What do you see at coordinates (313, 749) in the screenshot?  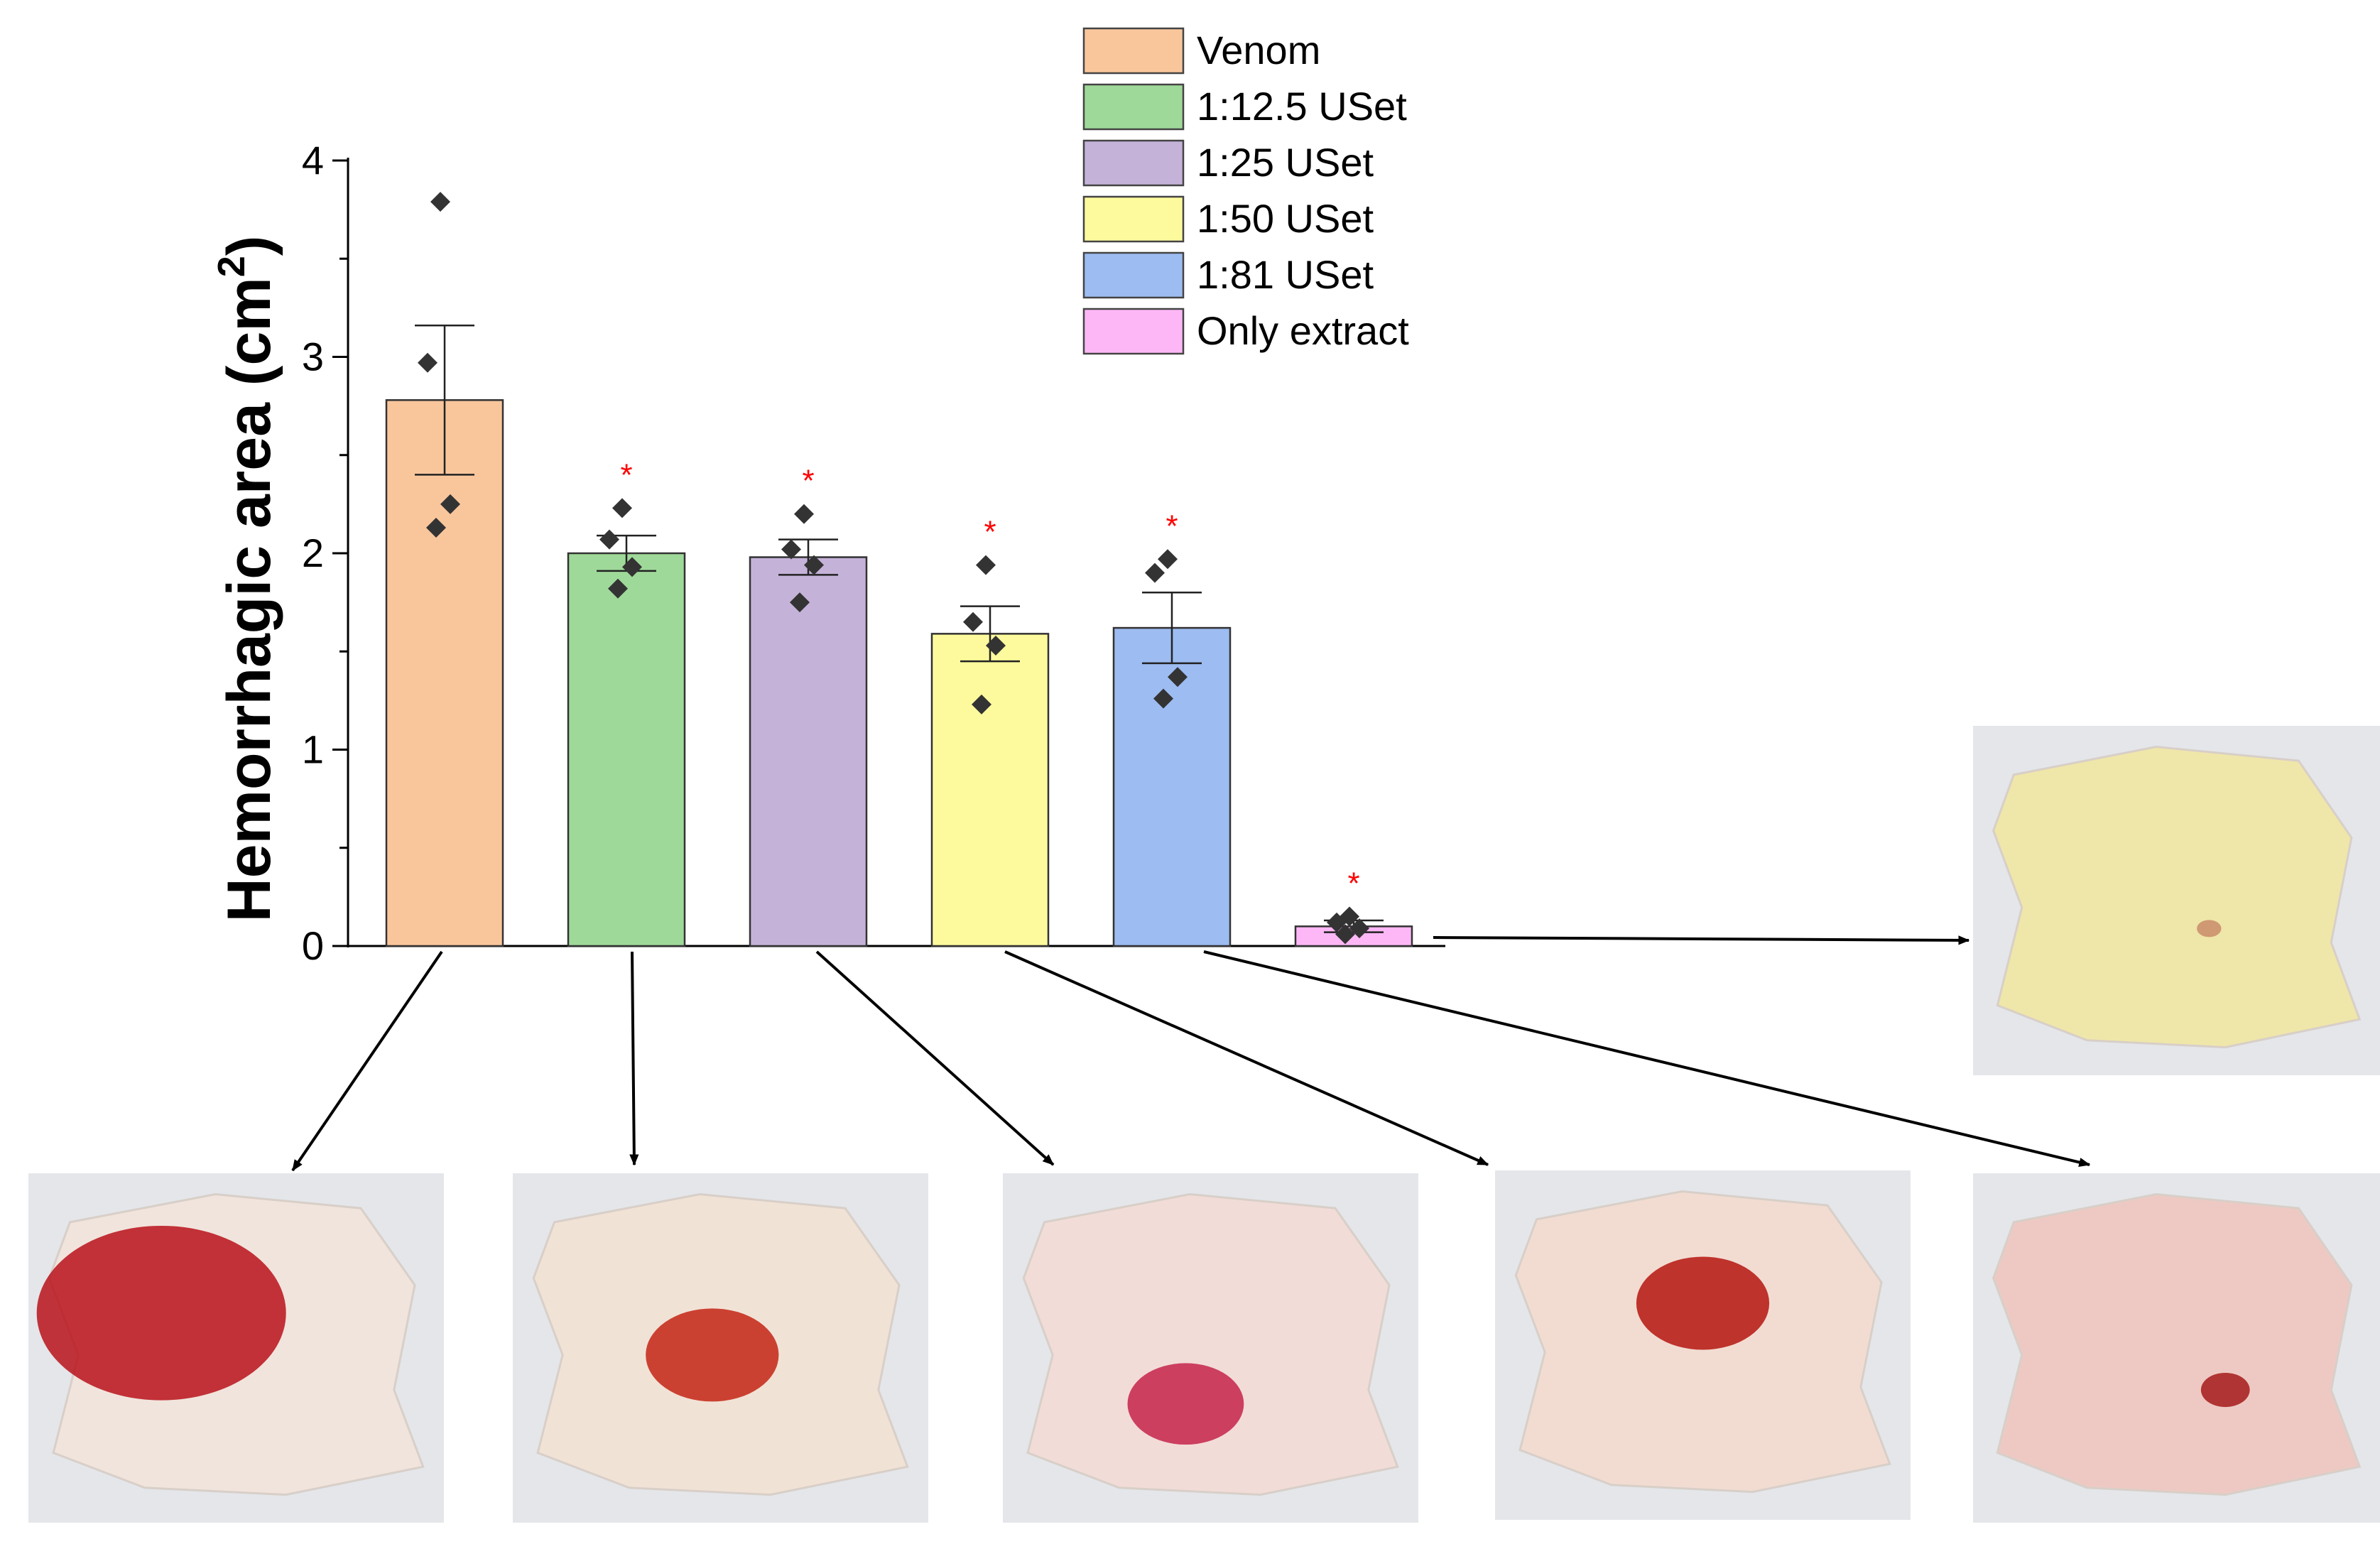 I see `y-tick-label-1: 1` at bounding box center [313, 749].